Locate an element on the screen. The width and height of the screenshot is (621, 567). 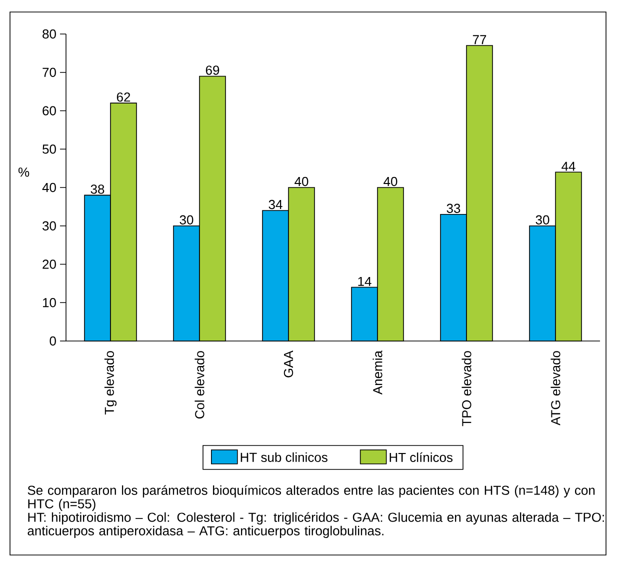
data-label: 34 is located at coordinates (275, 205).